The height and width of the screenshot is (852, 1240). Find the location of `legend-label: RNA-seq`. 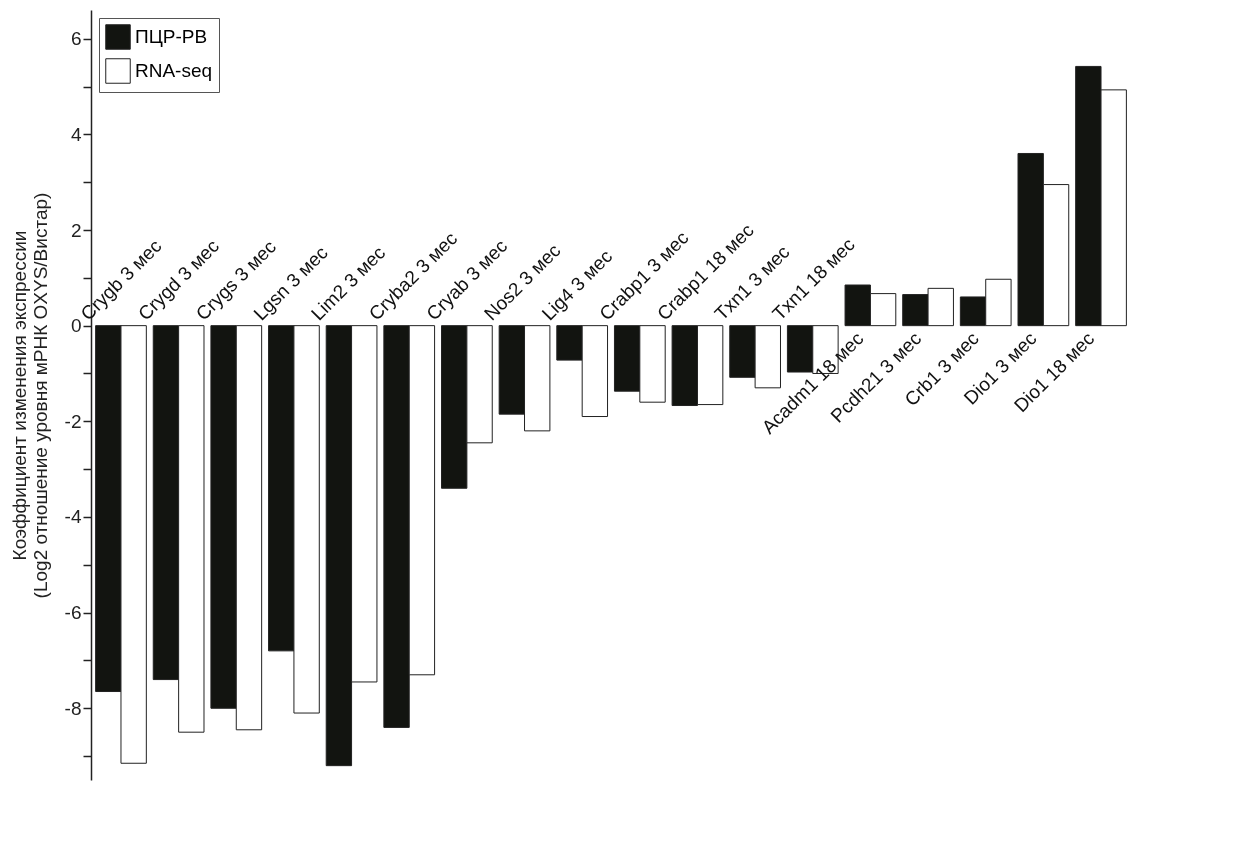

legend-label: RNA-seq is located at coordinates (174, 70).